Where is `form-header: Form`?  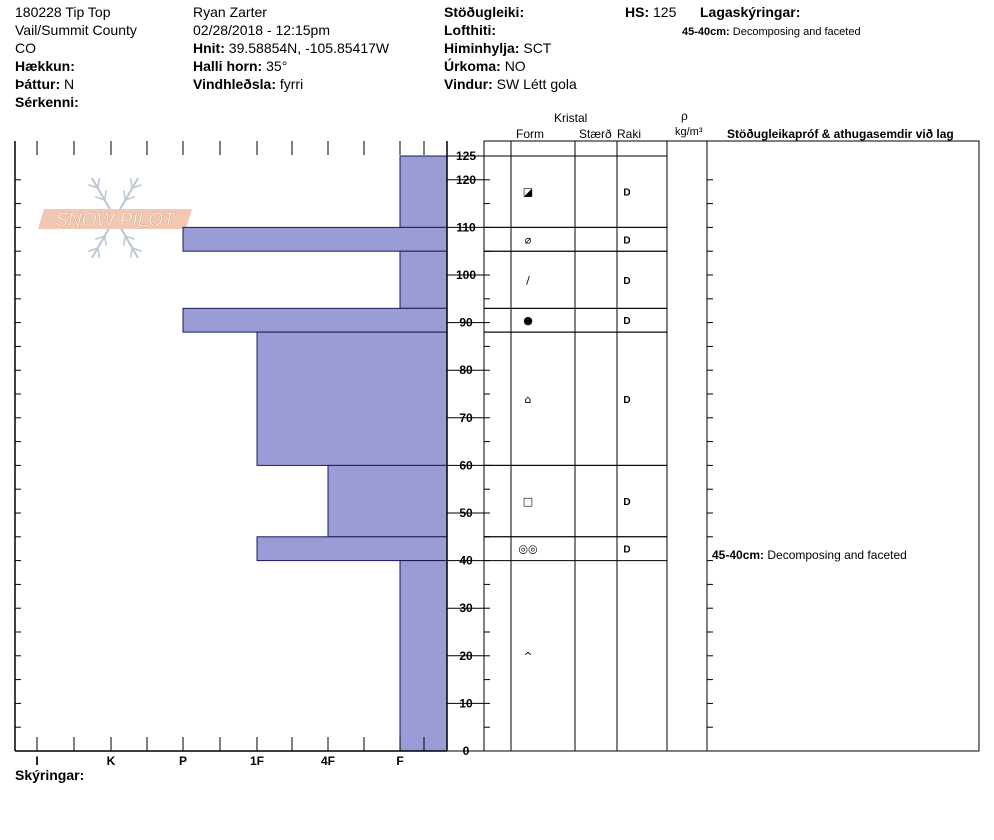
form-header: Form is located at coordinates (530, 134).